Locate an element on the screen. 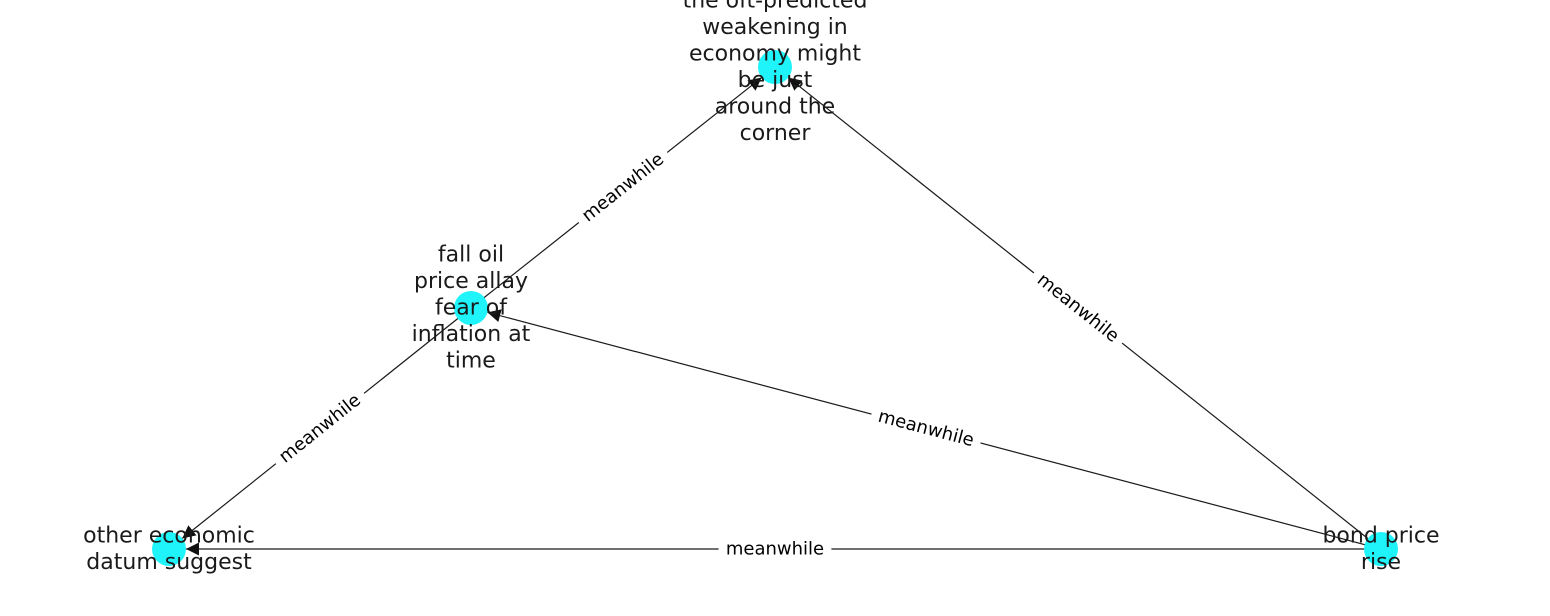  node-n_right is located at coordinates (1381, 549).